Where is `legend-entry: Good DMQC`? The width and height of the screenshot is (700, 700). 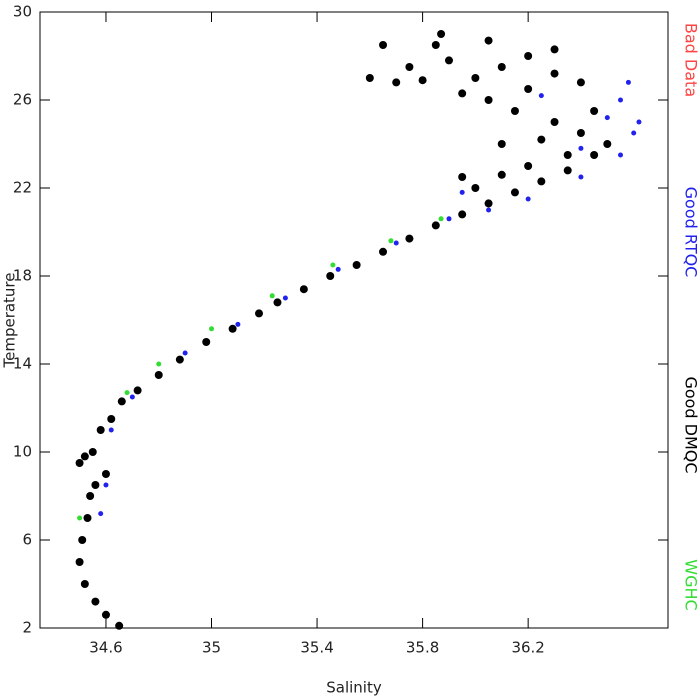 legend-entry: Good DMQC is located at coordinates (691, 424).